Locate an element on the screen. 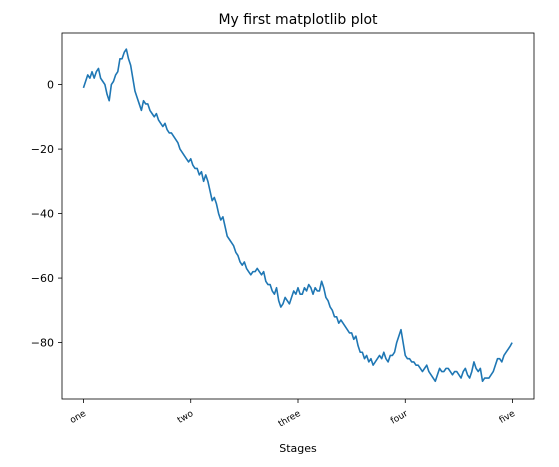 The width and height of the screenshot is (559, 467). x-tick-label: four is located at coordinates (399, 418).